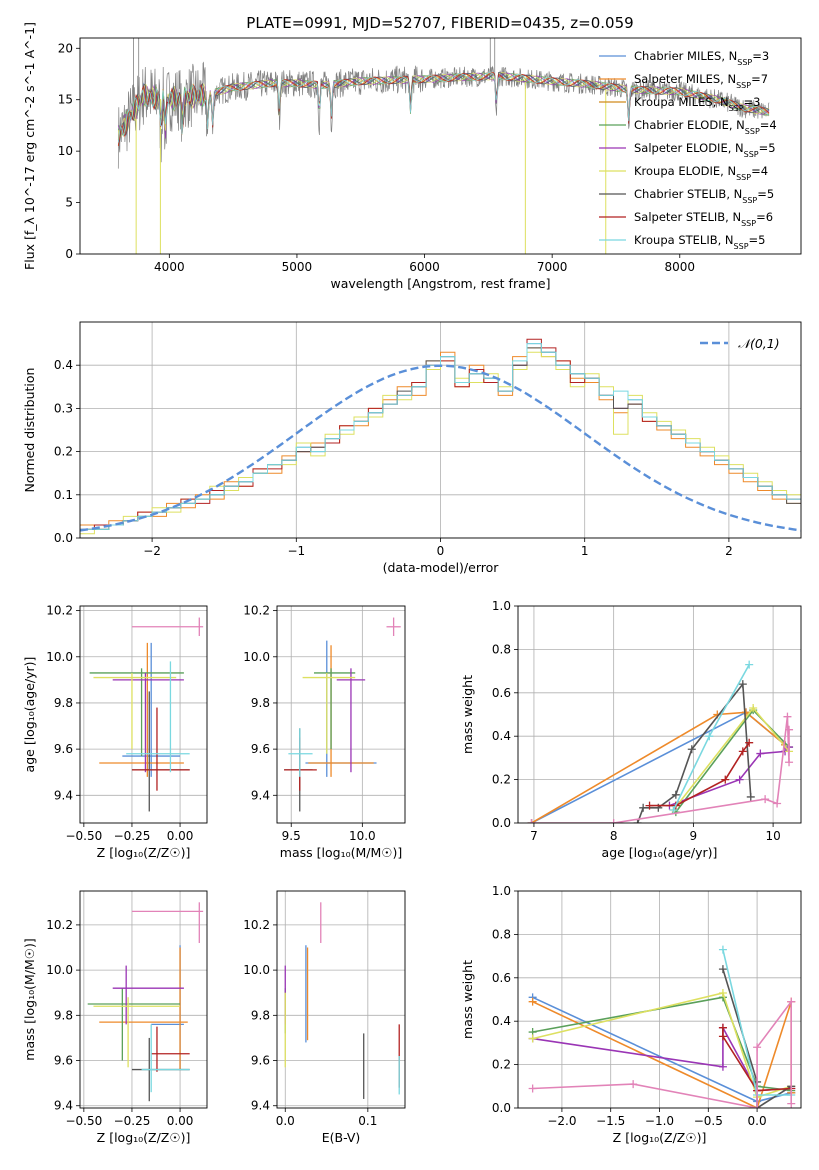  Describe the element at coordinates (341, 999) in the screenshot. I see `mass-vs-ebv-plot-area` at that location.